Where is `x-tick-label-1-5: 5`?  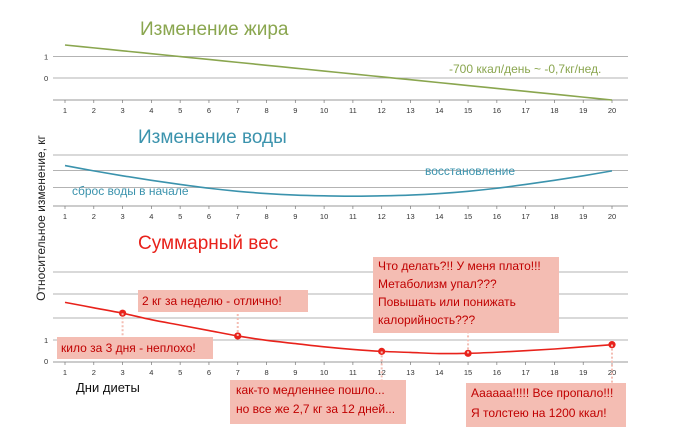 x-tick-label-1-5: 5 is located at coordinates (180, 110).